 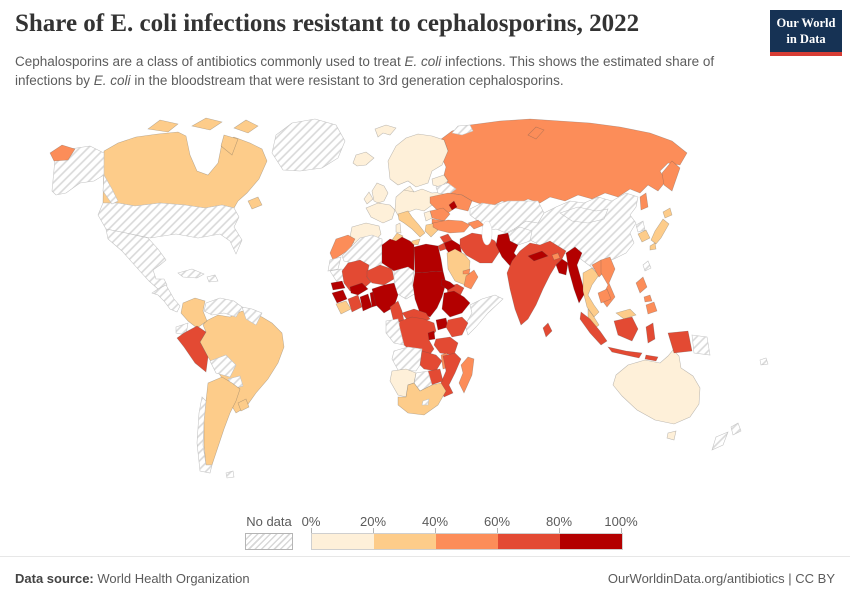 I want to click on country-philippines-visayas, so click(x=648, y=298).